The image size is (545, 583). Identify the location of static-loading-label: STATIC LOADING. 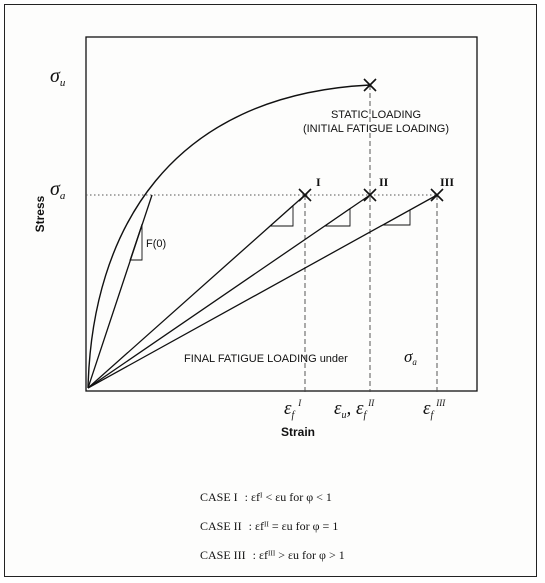
(376, 115).